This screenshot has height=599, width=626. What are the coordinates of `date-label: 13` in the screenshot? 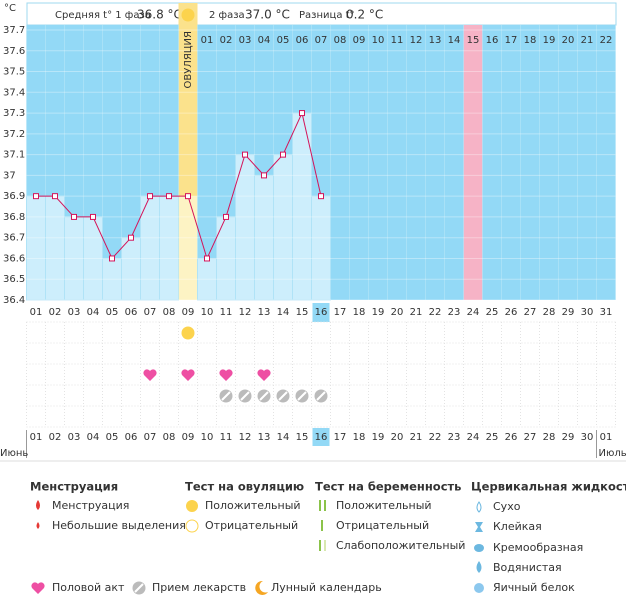 It's located at (264, 437).